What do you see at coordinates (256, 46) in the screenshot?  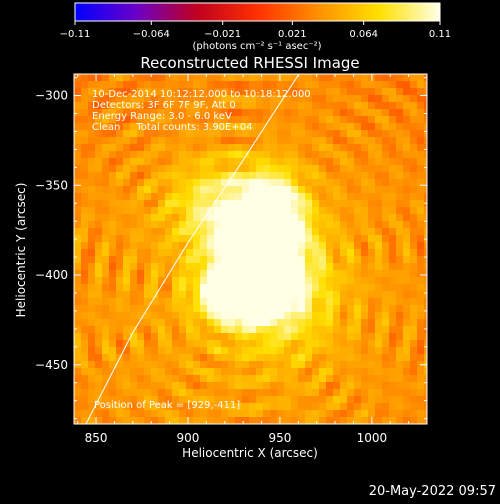 I see `colorbar-units: (photons cm⁻² s⁻¹ asec⁻²)` at bounding box center [256, 46].